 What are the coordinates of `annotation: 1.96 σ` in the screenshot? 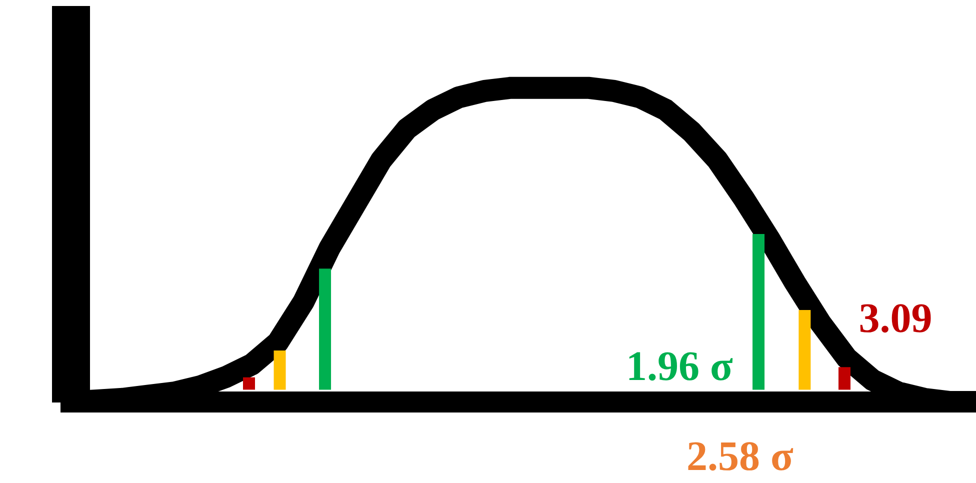 It's located at (679, 367).